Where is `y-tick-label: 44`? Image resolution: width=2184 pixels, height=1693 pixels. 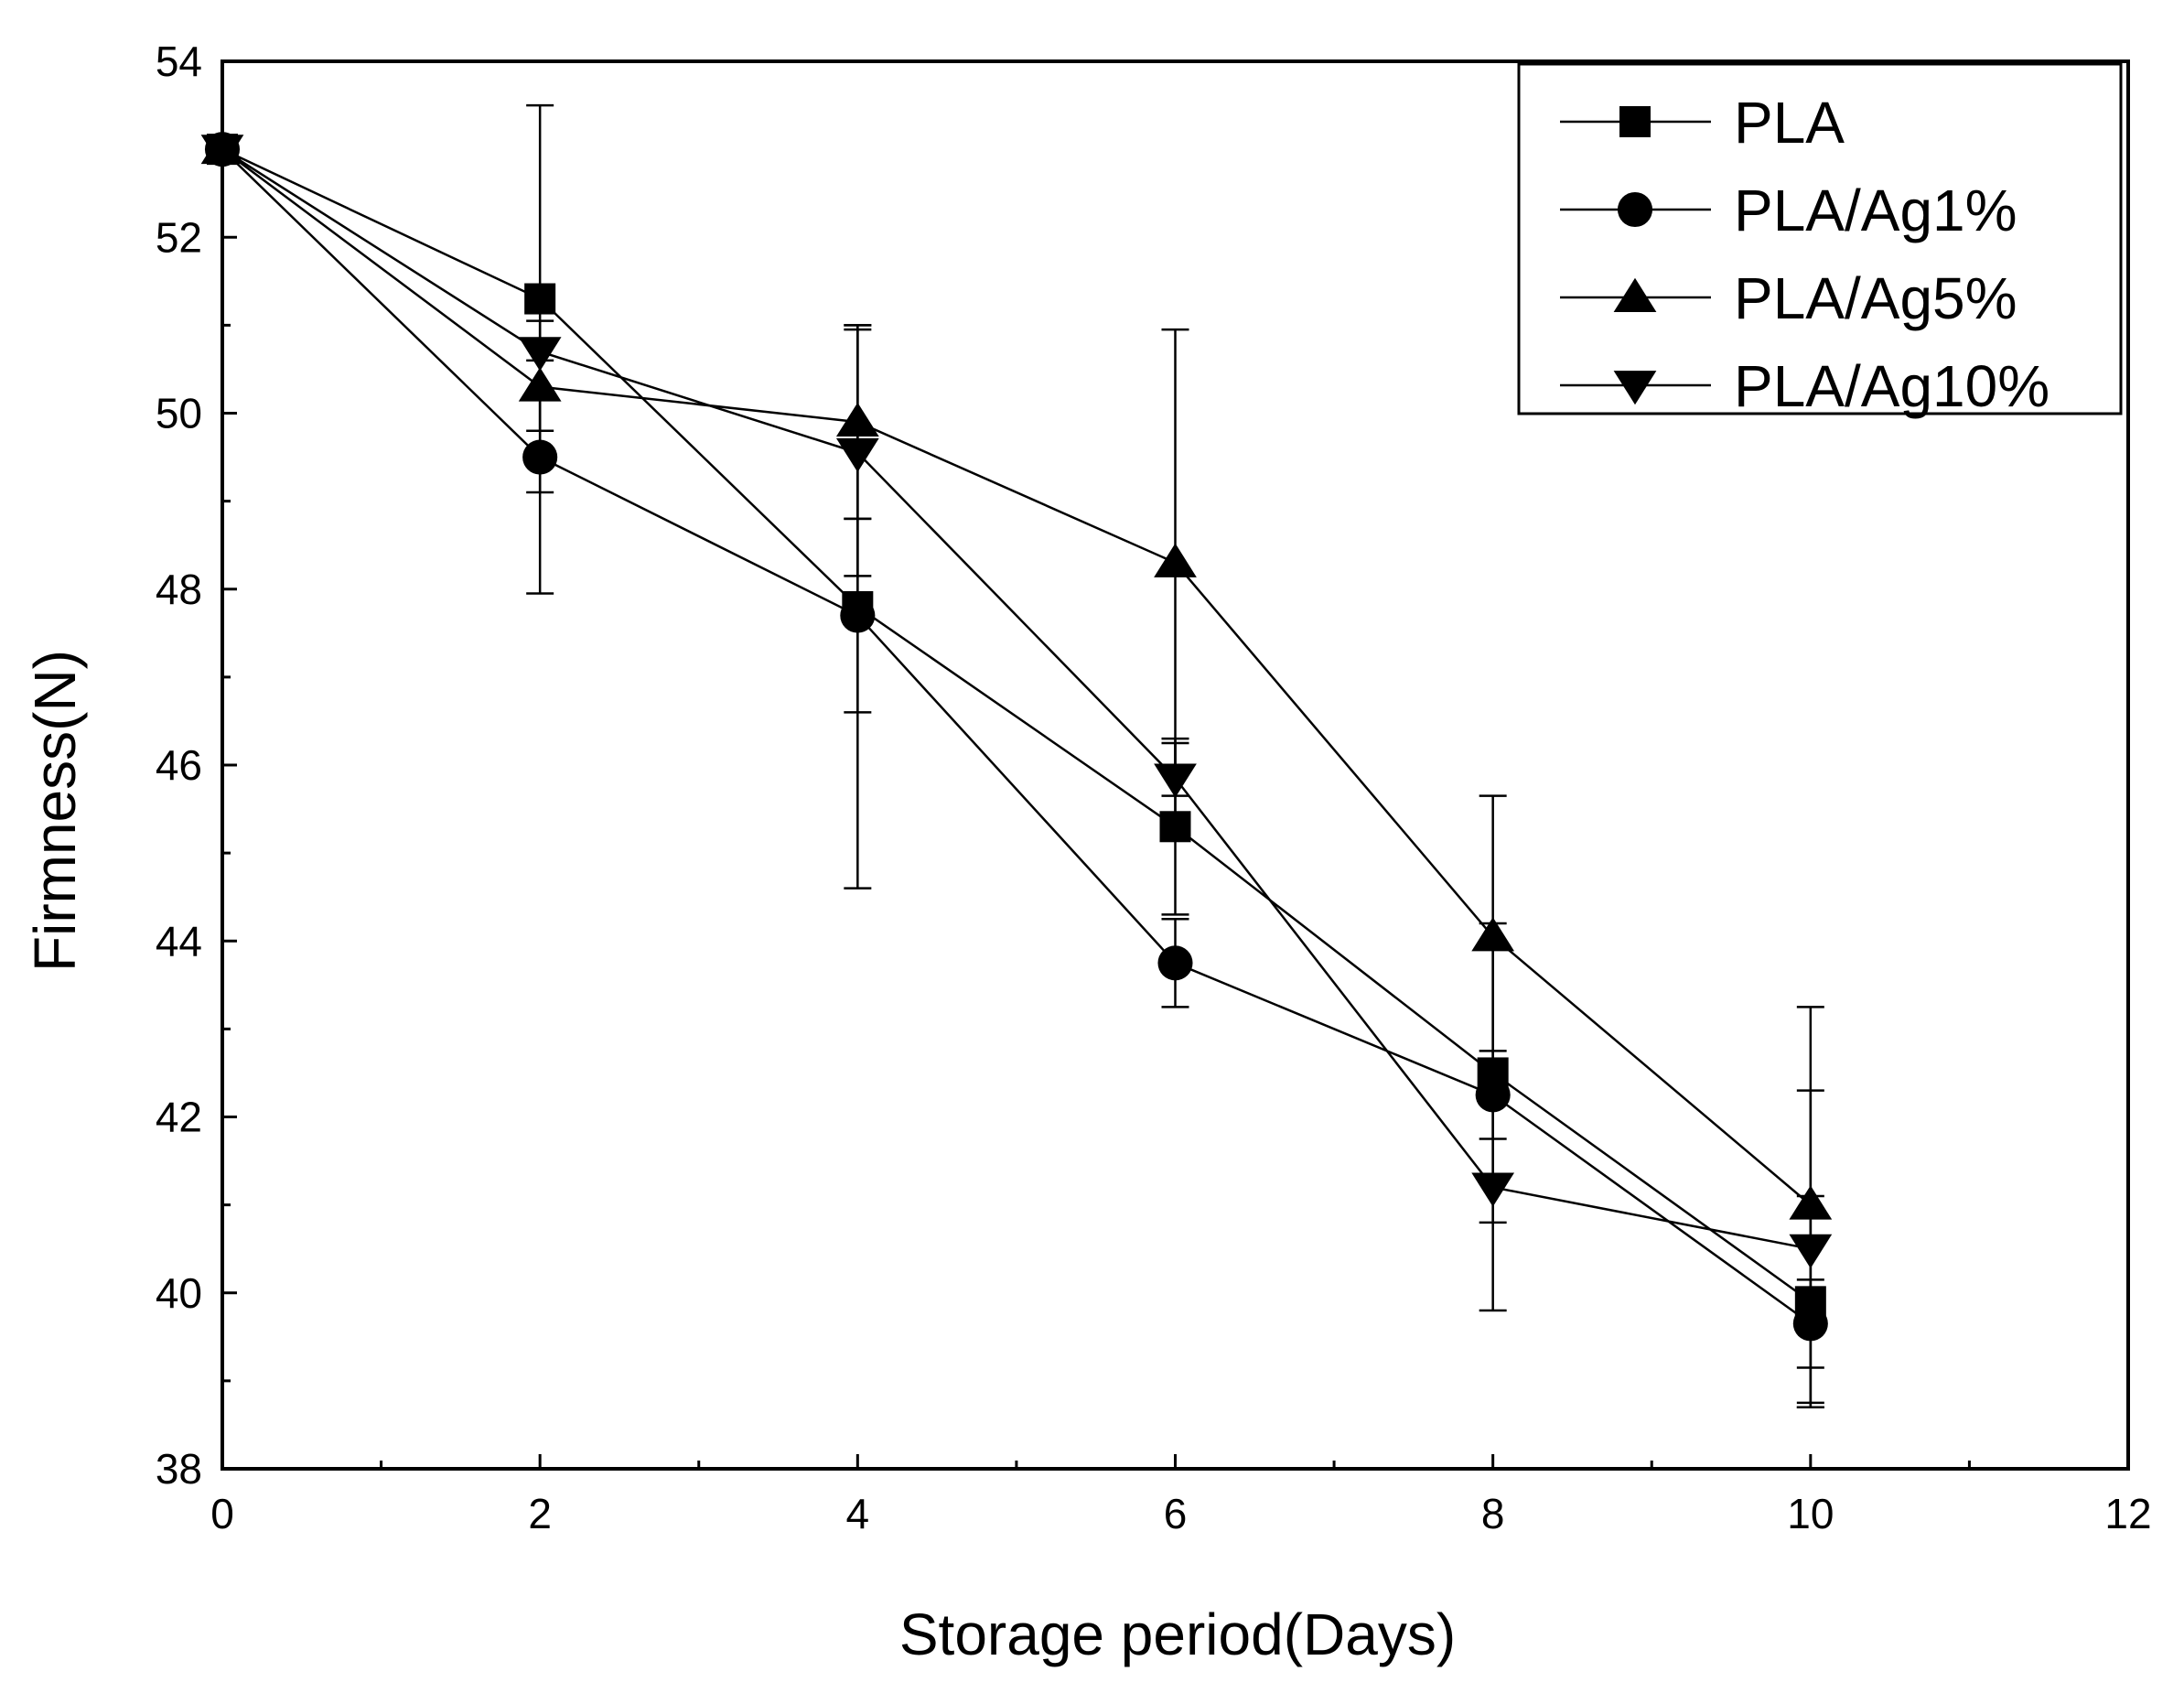
y-tick-label: 44 is located at coordinates (179, 941).